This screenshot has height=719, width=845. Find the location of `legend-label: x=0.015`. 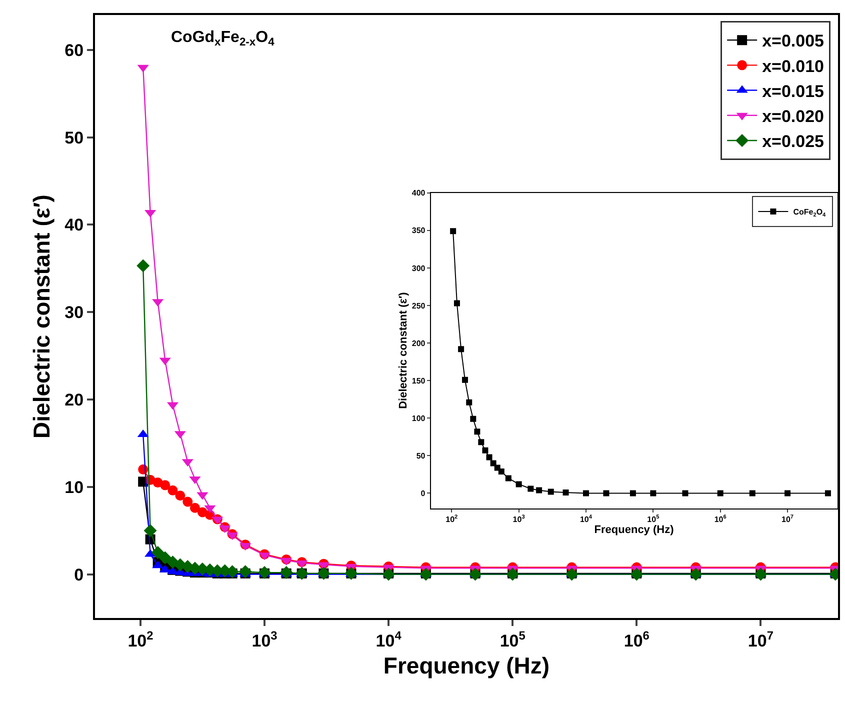

legend-label: x=0.015 is located at coordinates (793, 91).